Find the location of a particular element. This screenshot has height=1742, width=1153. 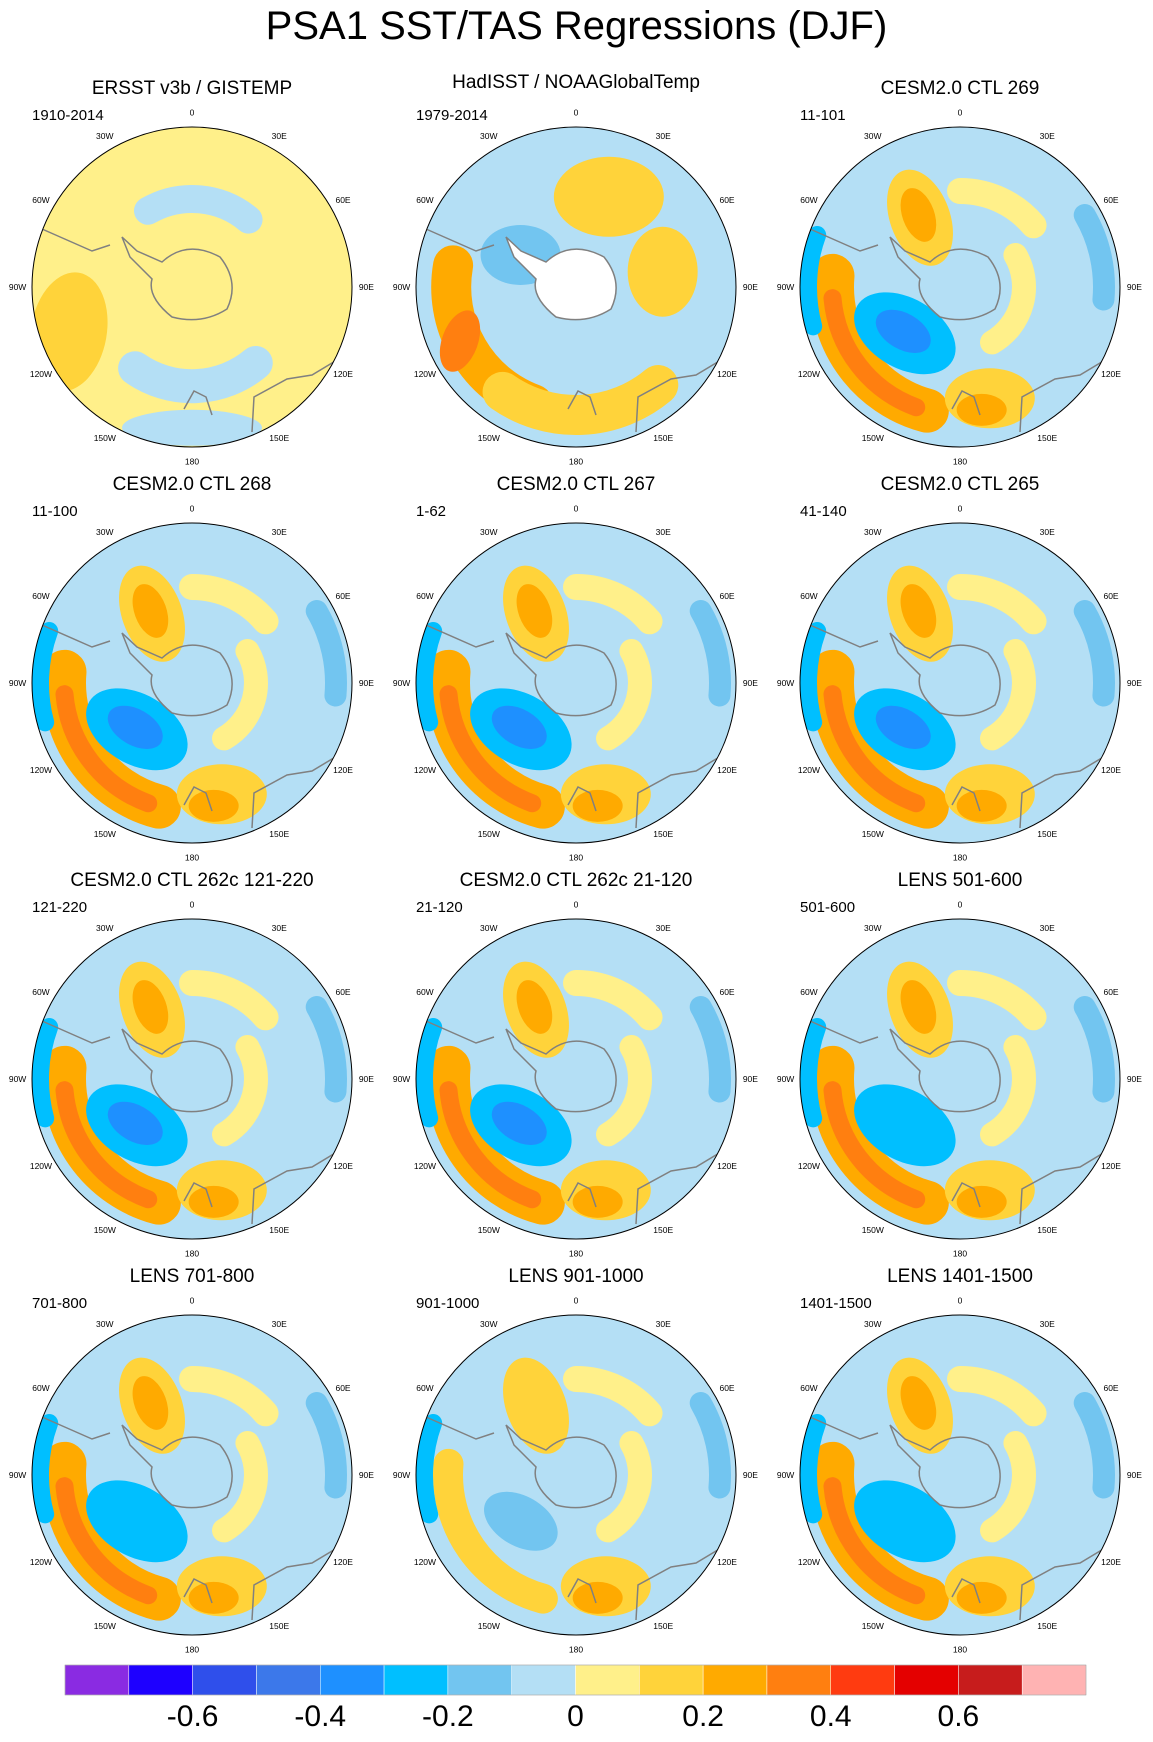

colorbar-tick-label: 0 is located at coordinates (575, 1716).